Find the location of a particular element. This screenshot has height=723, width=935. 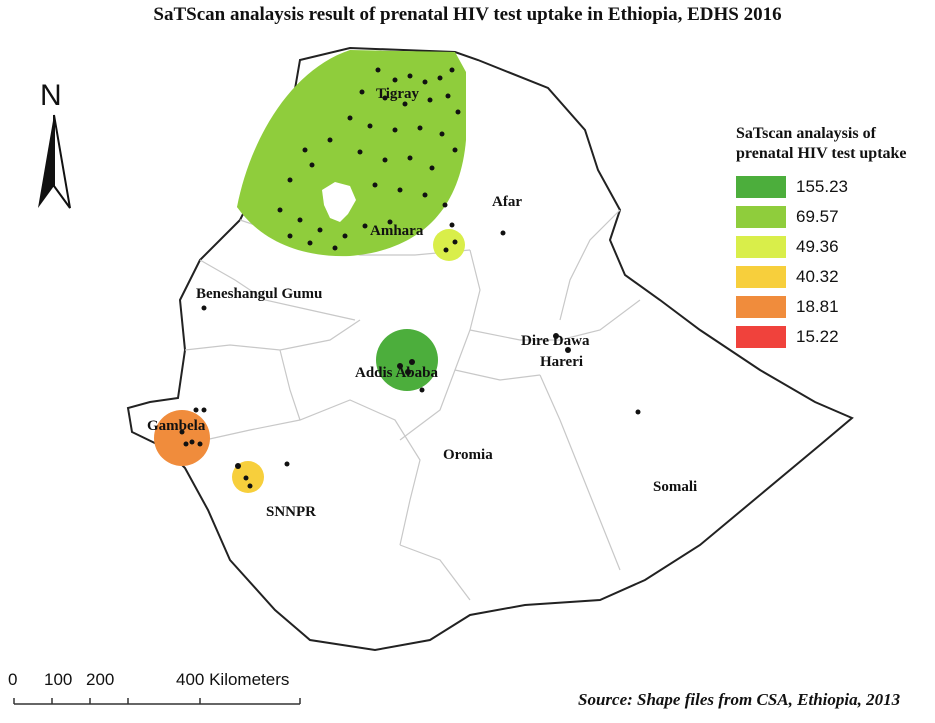

legend-item: 15.22 is located at coordinates (833, 337).